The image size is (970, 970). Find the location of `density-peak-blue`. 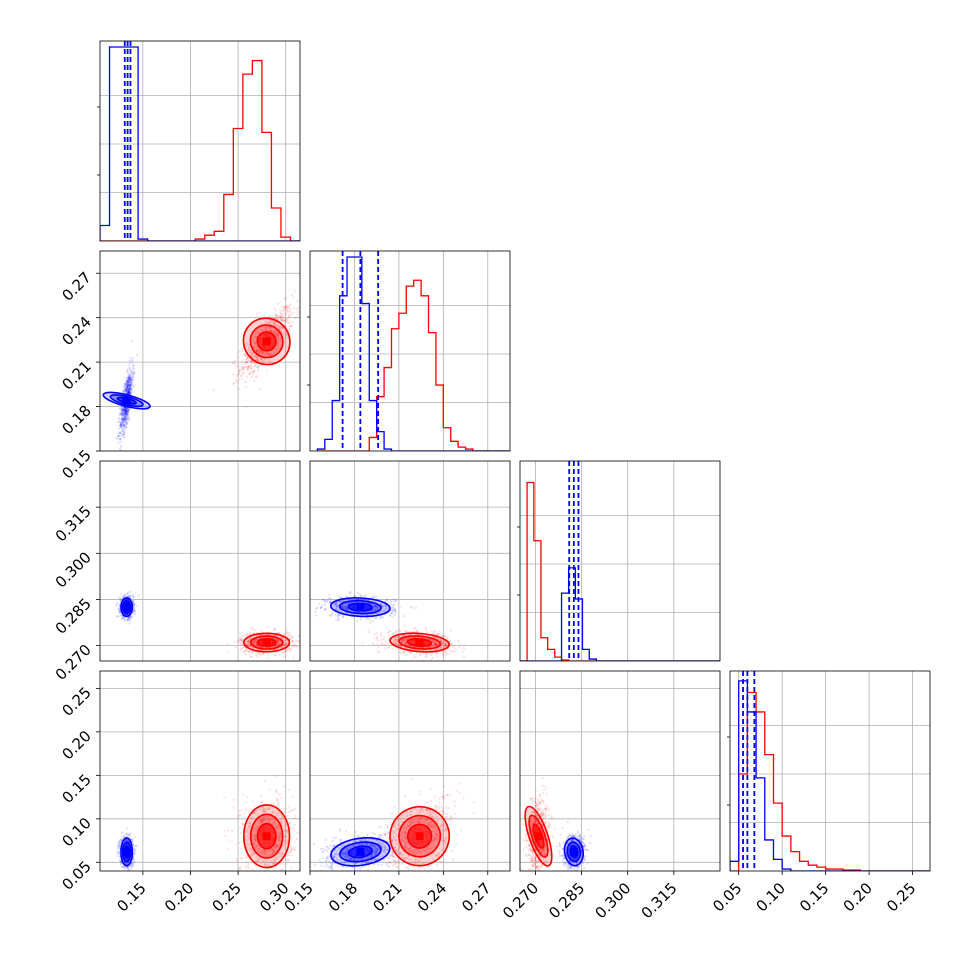

density-peak-blue is located at coordinates (126, 400).